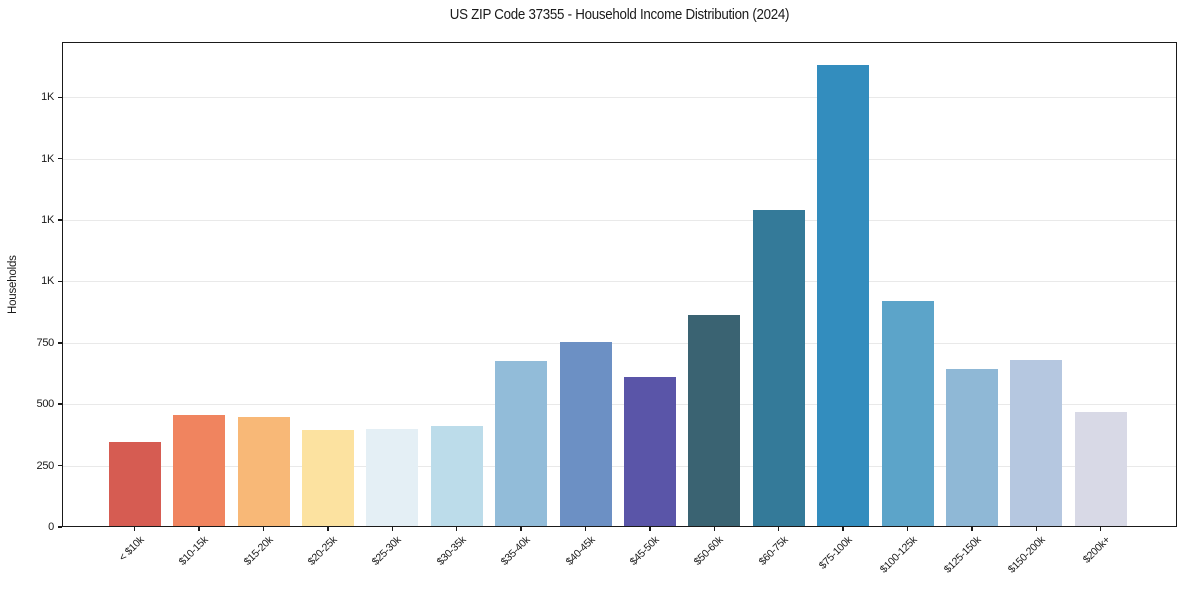 Image resolution: width=1189 pixels, height=590 pixels. I want to click on bar-$40-45k, so click(585, 434).